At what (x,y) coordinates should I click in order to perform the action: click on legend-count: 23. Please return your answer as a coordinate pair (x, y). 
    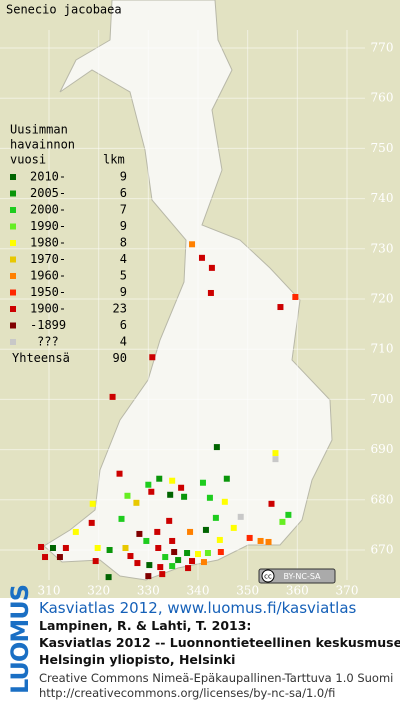
    Looking at the image, I should click on (120, 309).